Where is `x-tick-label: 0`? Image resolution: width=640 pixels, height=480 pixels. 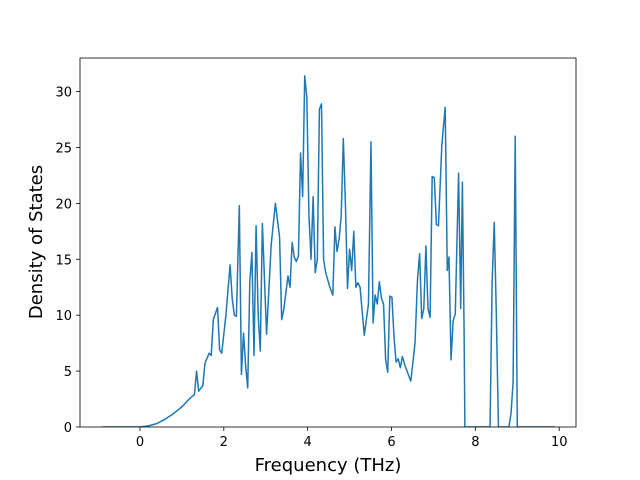 x-tick-label: 0 is located at coordinates (140, 442).